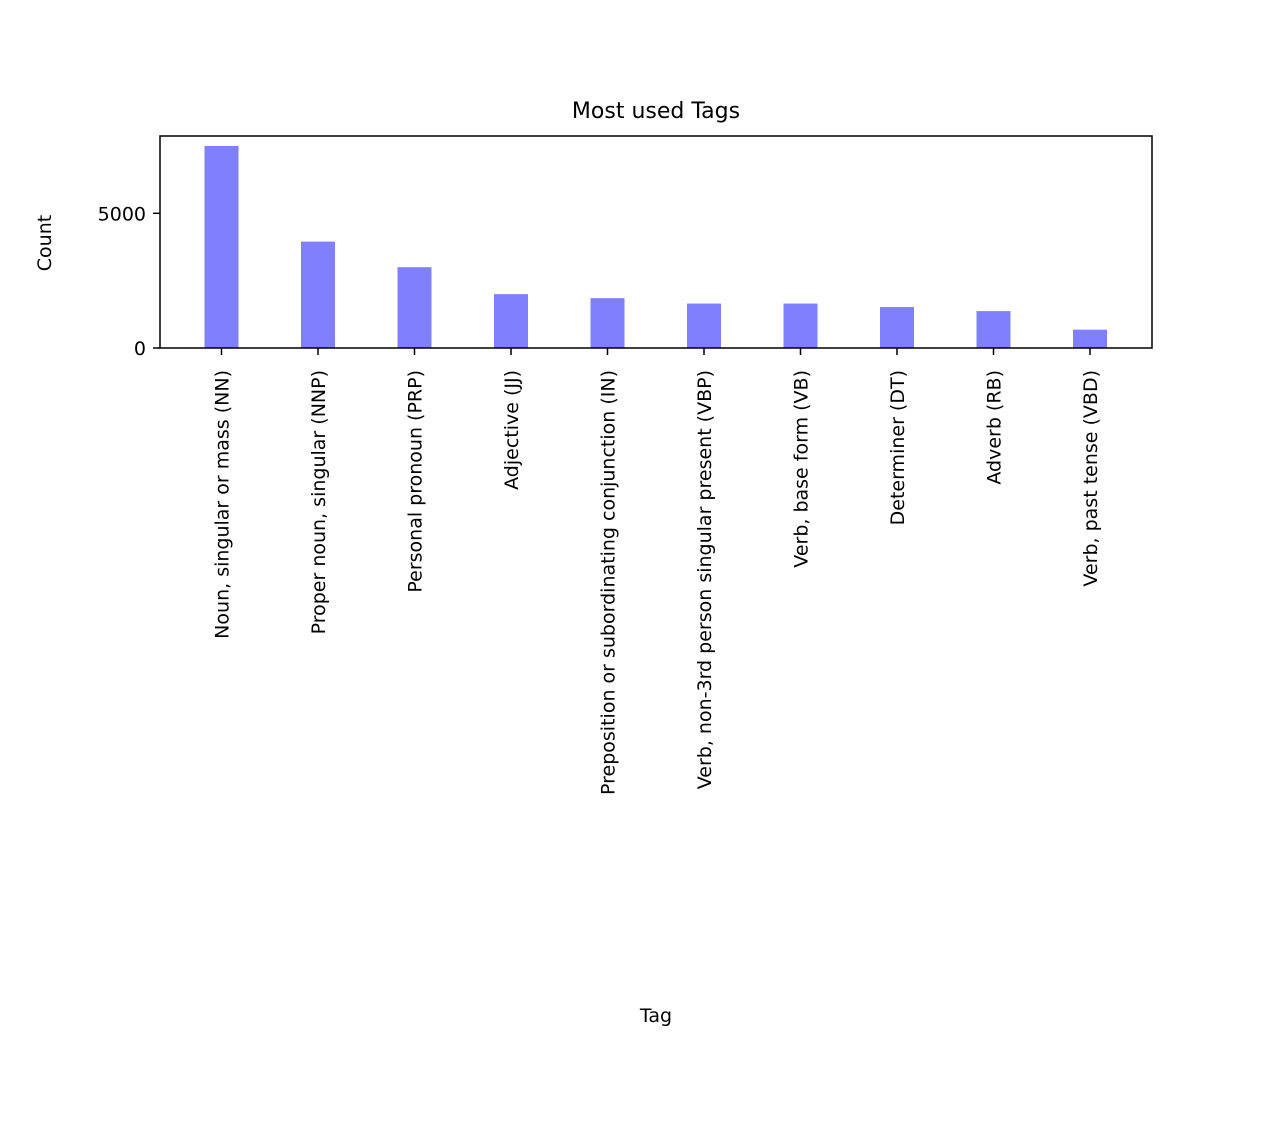 The width and height of the screenshot is (1280, 1136). Describe the element at coordinates (995, 427) in the screenshot. I see `x-tick-label: Adverb (RB)` at that location.